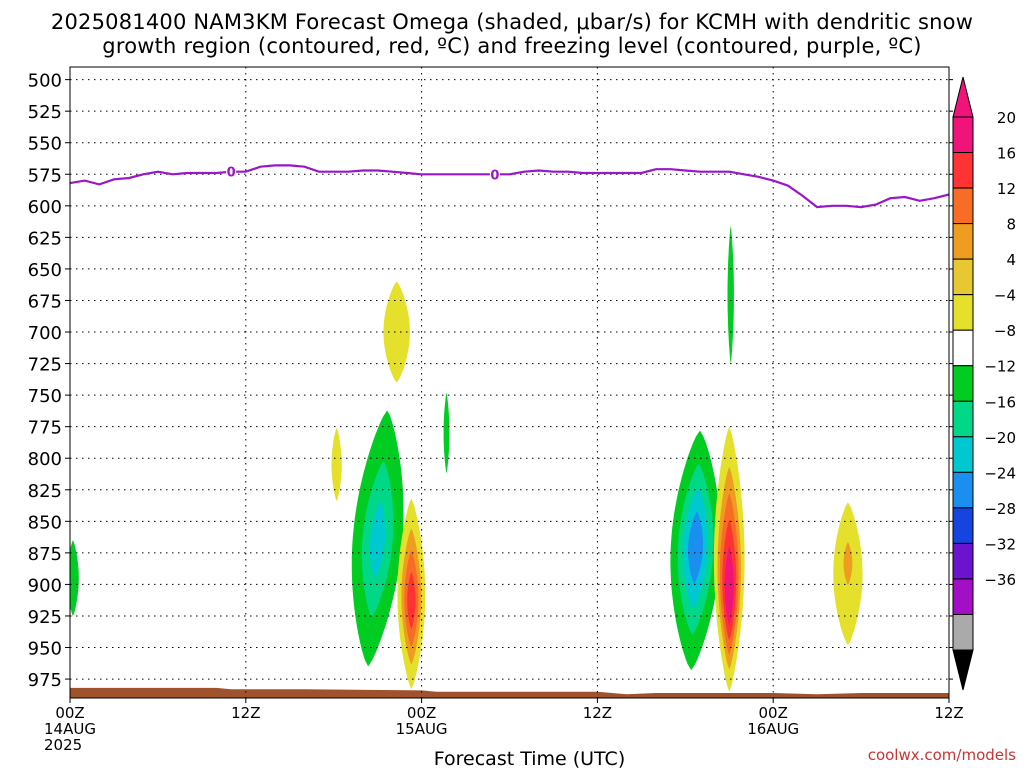 This screenshot has width=1024, height=768. Describe the element at coordinates (45, 649) in the screenshot. I see `y-tick-label-950: 950` at that location.